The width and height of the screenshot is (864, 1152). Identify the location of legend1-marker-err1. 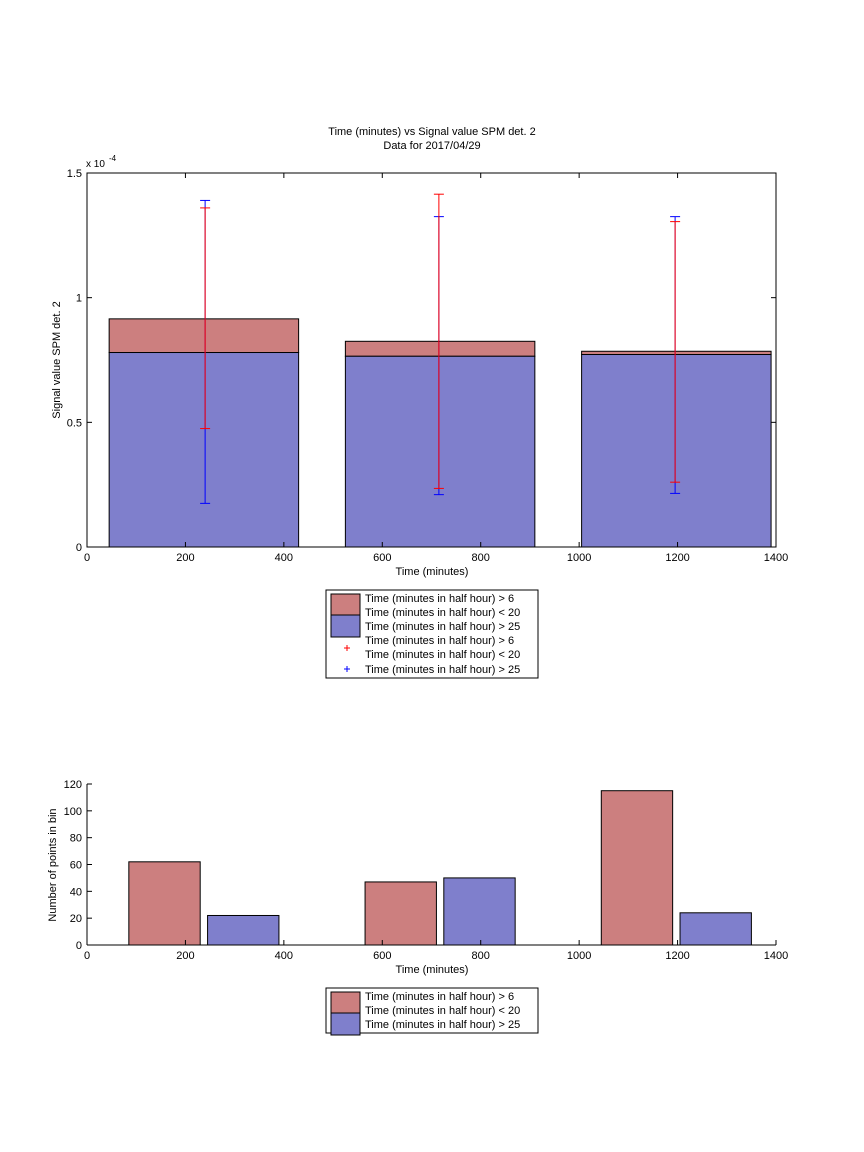
(347, 648).